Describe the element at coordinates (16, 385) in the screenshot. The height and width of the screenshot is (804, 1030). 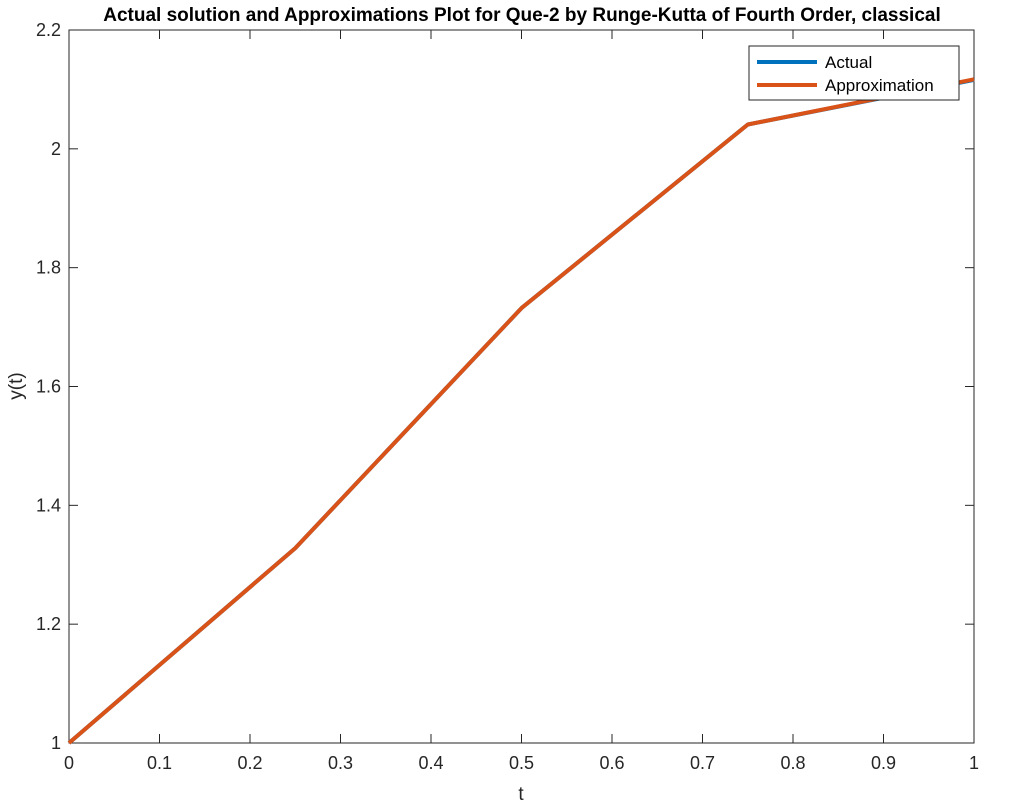
I see `y-axis-label: y(t)` at that location.